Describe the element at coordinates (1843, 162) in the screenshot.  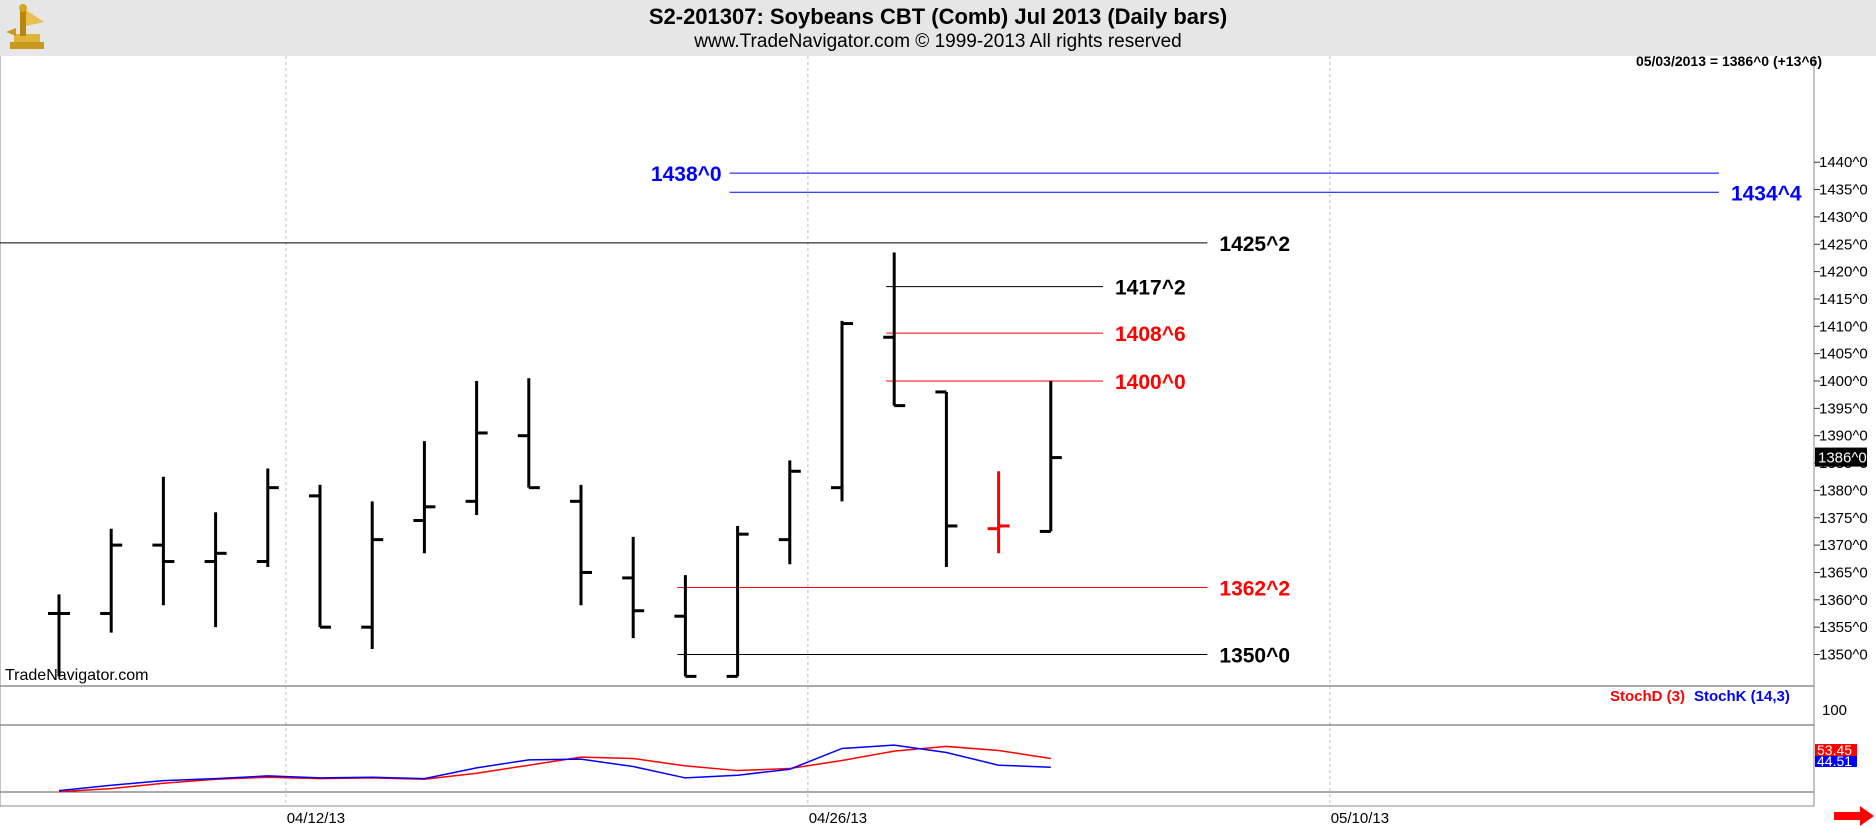
I see `y-tick-label: 1440^0` at that location.